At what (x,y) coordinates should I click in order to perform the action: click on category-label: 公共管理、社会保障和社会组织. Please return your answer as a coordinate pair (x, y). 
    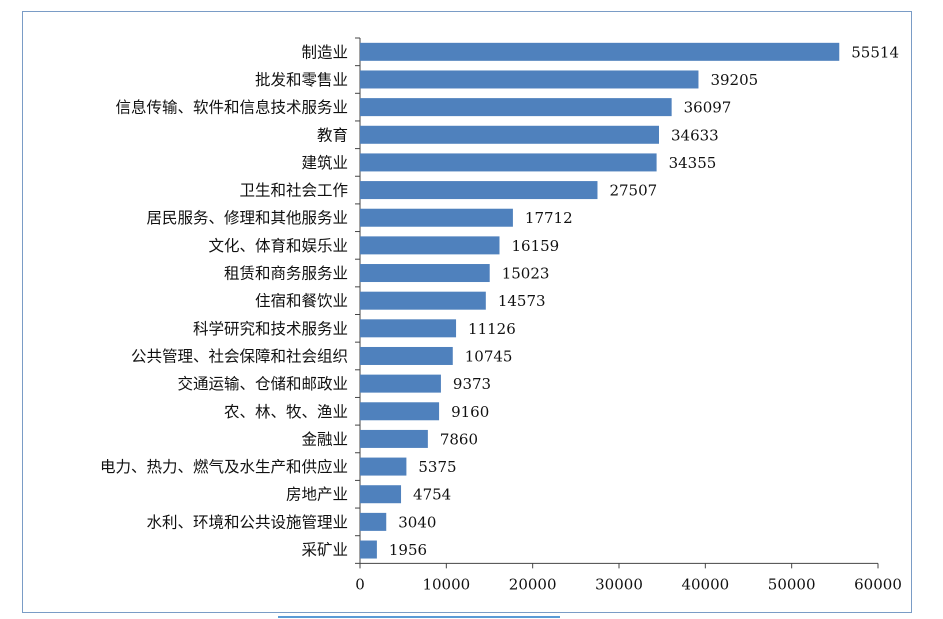
    Looking at the image, I should click on (239, 356).